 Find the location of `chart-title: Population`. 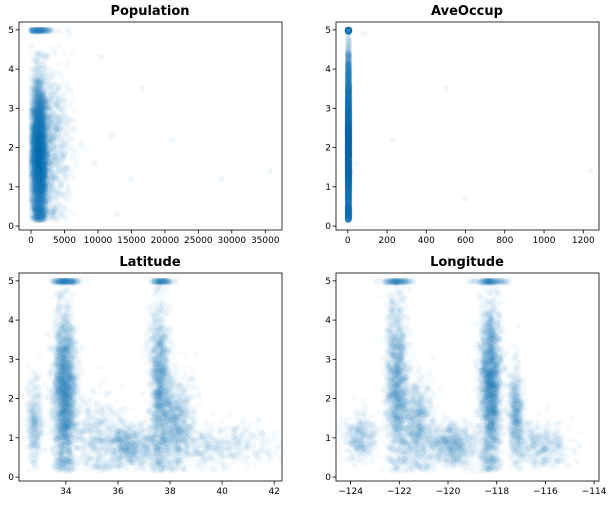

chart-title: Population is located at coordinates (149, 11).